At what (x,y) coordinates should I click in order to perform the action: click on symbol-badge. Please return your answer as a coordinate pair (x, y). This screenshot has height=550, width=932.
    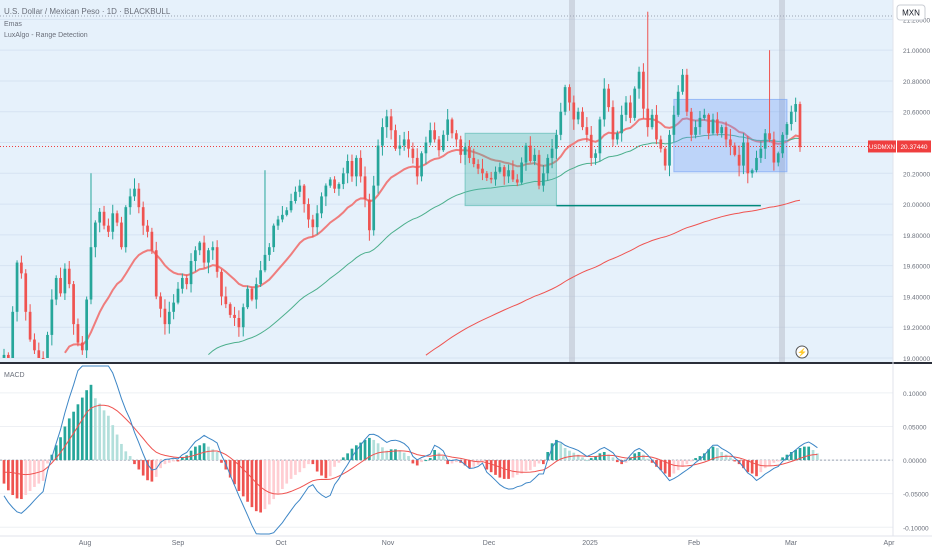
    Looking at the image, I should click on (882, 146).